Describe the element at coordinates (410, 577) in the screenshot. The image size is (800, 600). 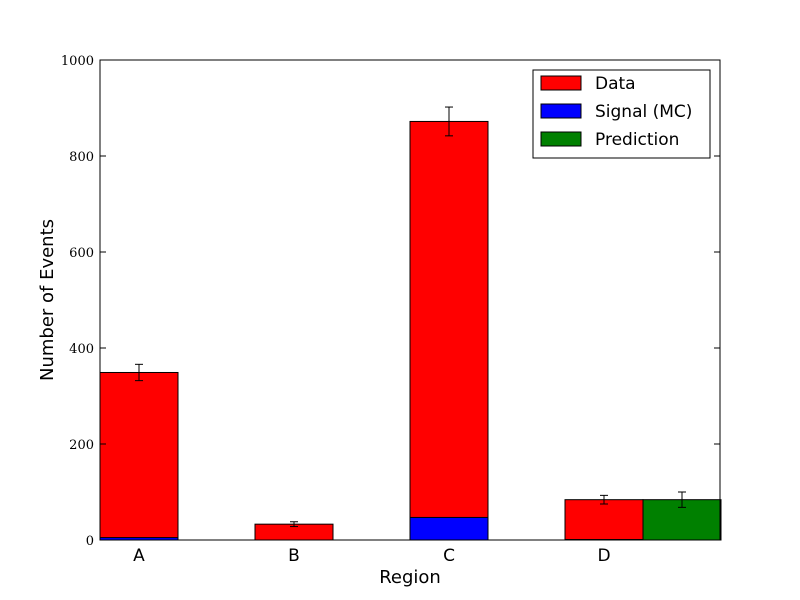
I see `x-axis-label: Region` at that location.